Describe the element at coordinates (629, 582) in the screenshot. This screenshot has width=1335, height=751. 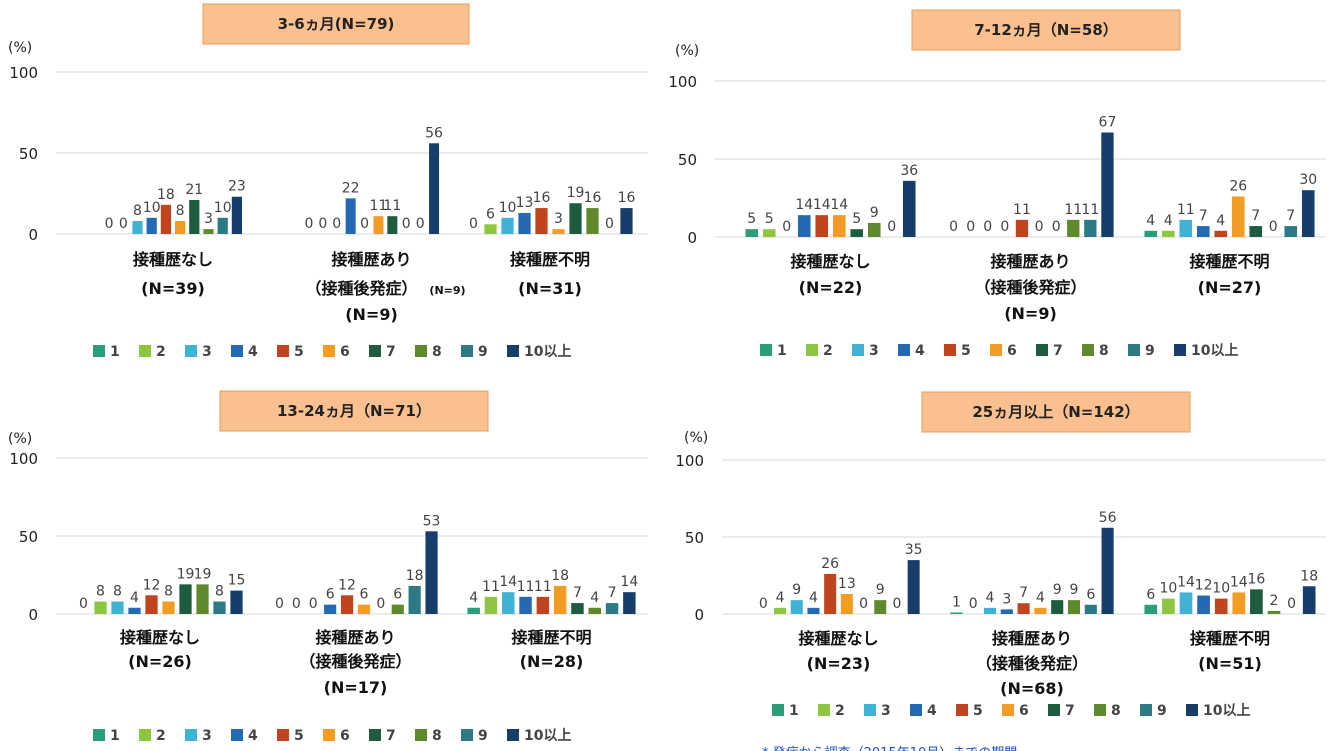
I see `data-label: 14` at that location.